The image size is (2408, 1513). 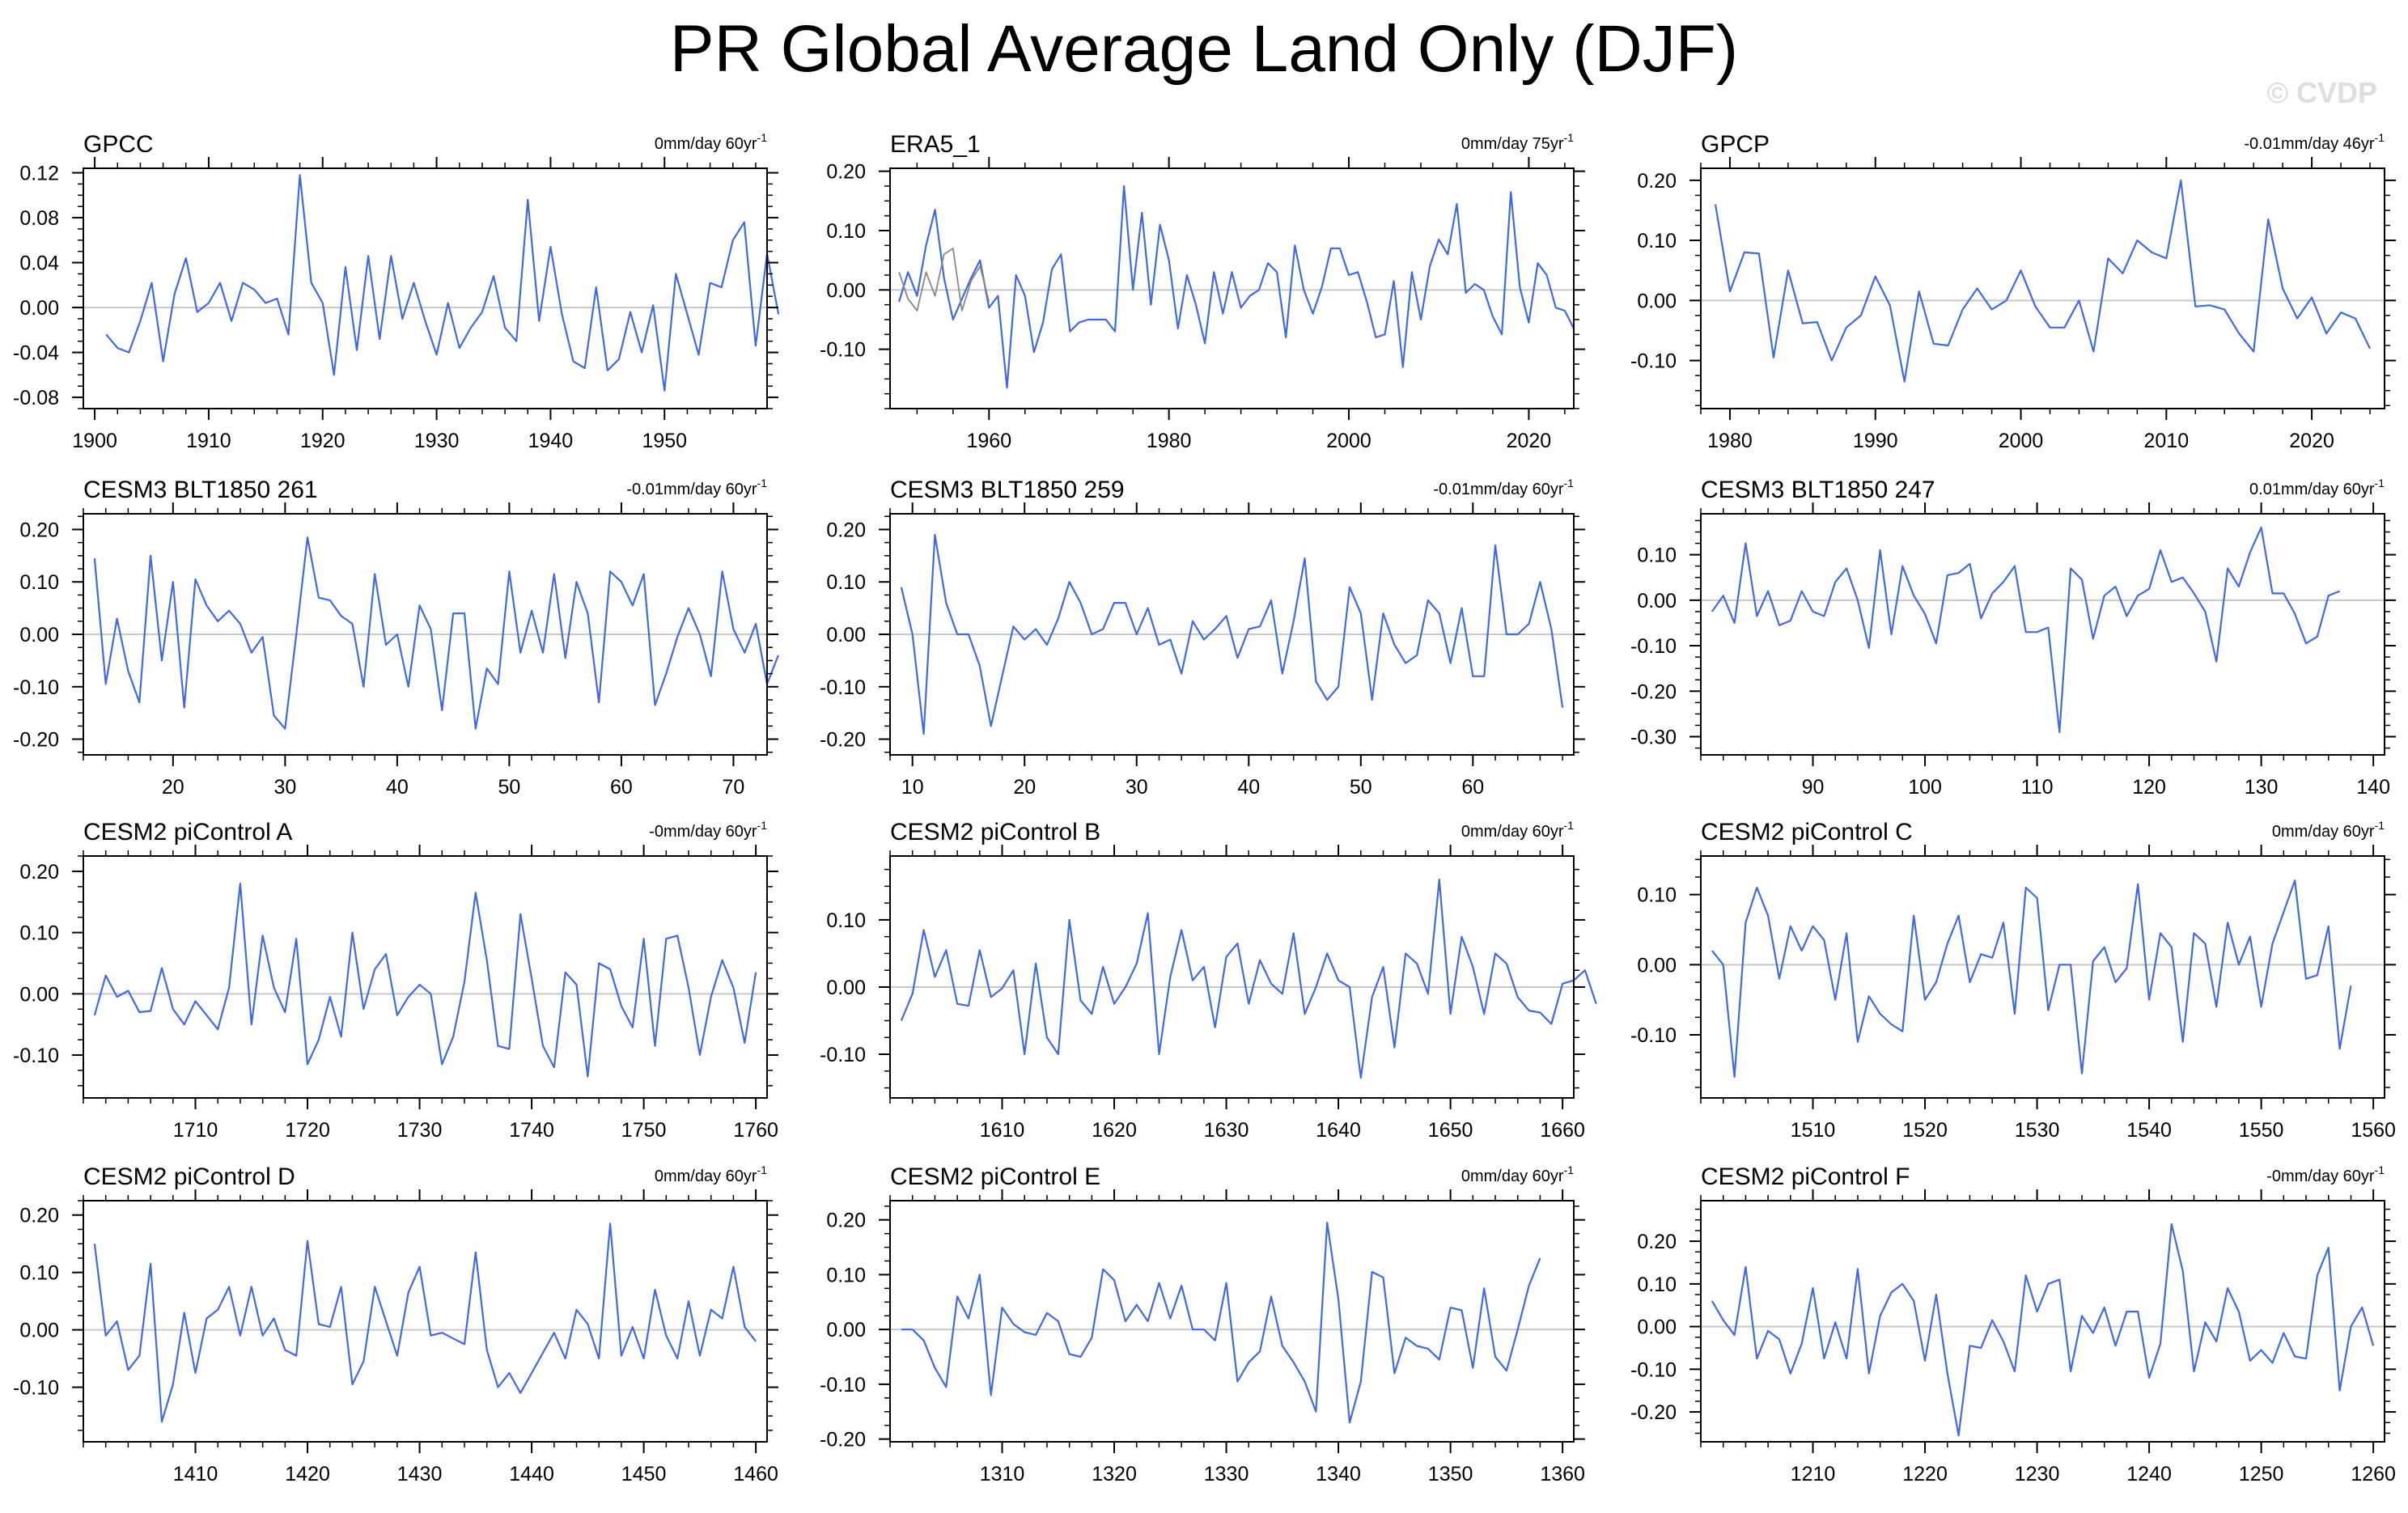 What do you see at coordinates (189, 1176) in the screenshot?
I see `panel-title: CESM2 piControl D` at bounding box center [189, 1176].